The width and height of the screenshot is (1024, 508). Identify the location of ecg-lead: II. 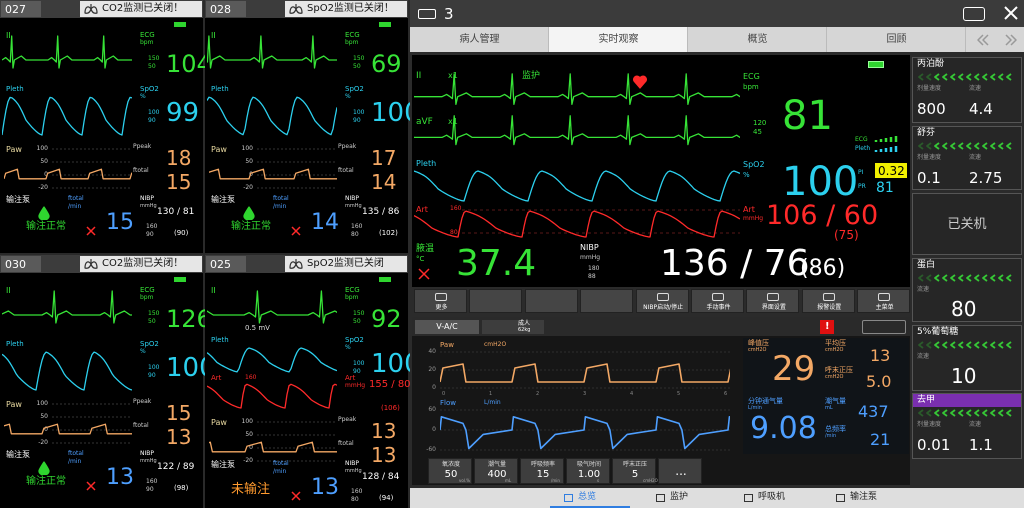
(213, 290).